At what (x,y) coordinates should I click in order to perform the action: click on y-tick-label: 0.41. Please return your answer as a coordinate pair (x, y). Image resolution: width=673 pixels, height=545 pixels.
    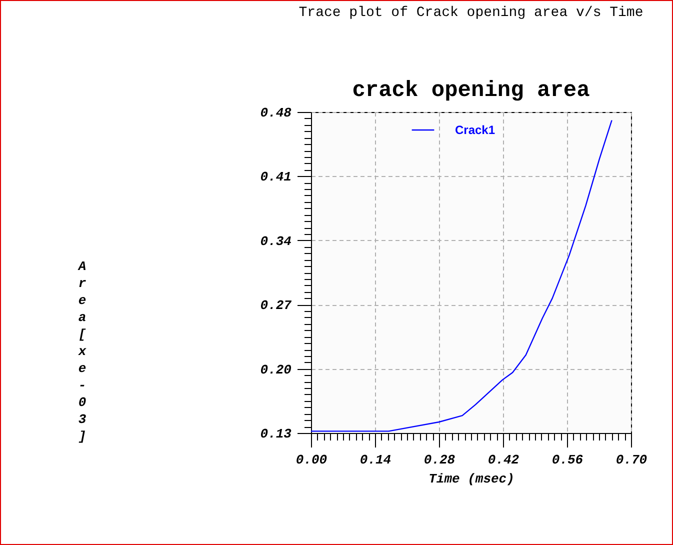
    Looking at the image, I should click on (276, 177).